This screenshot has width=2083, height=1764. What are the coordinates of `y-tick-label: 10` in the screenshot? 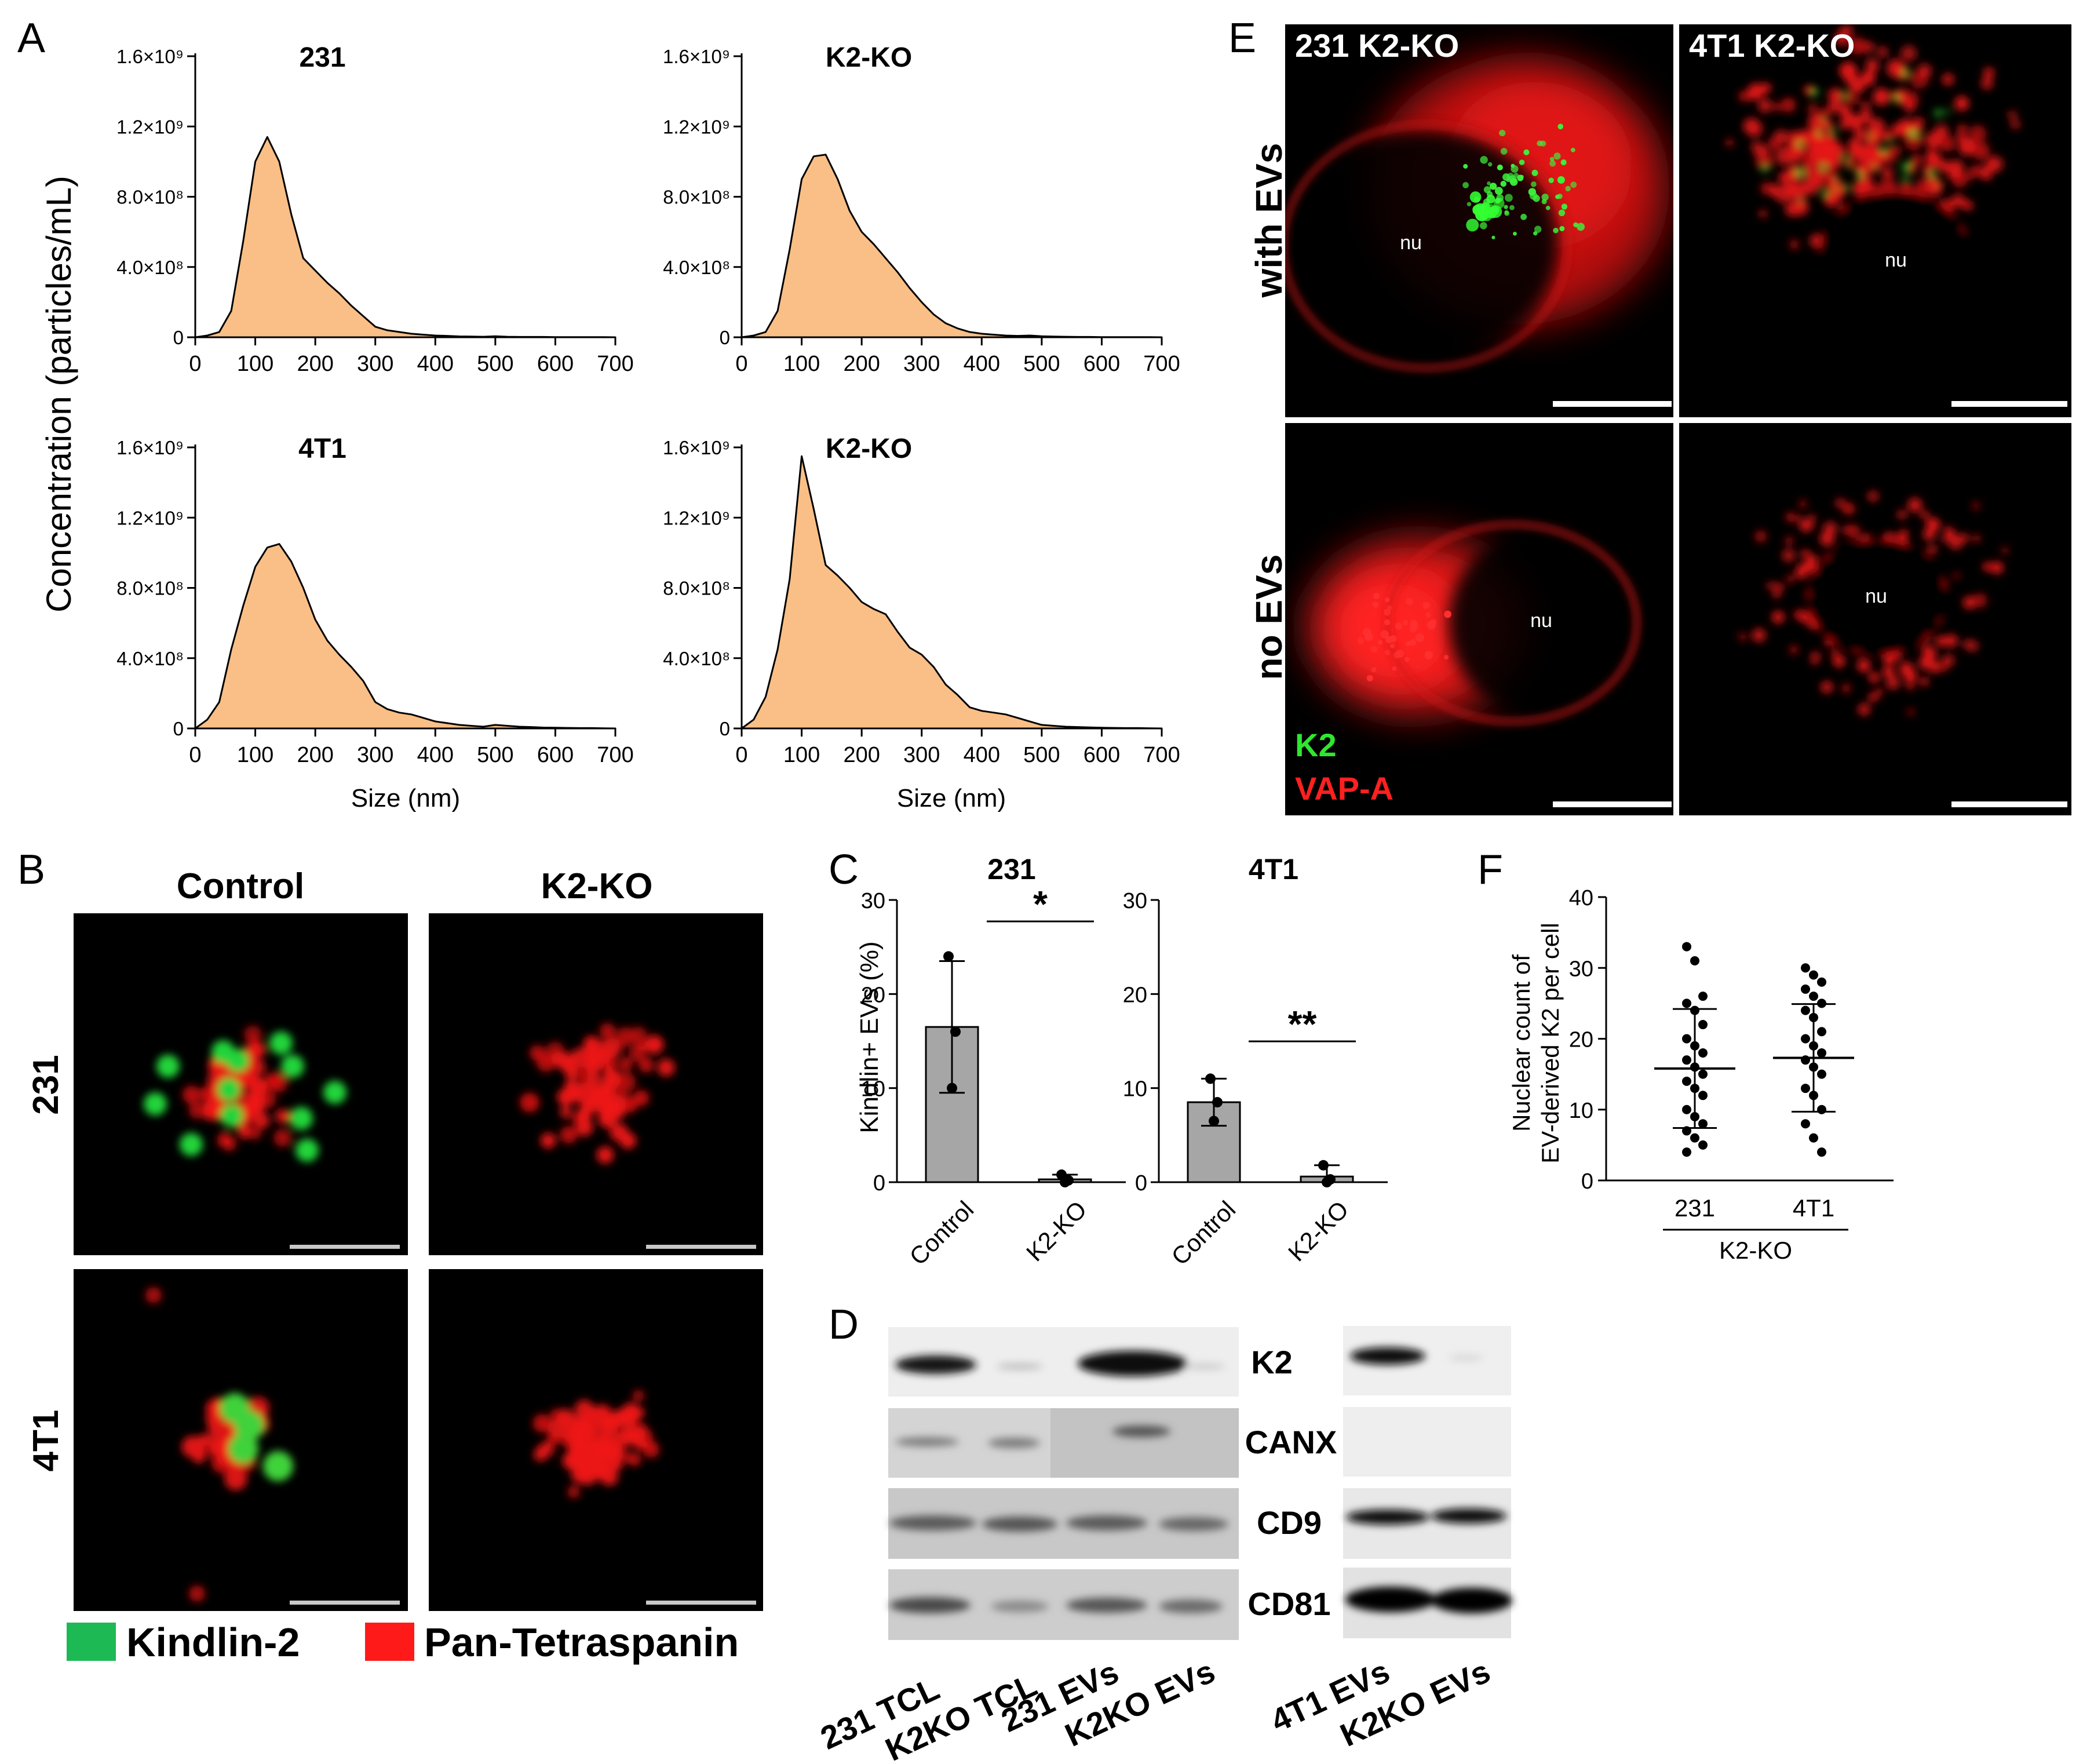 It's located at (873, 1089).